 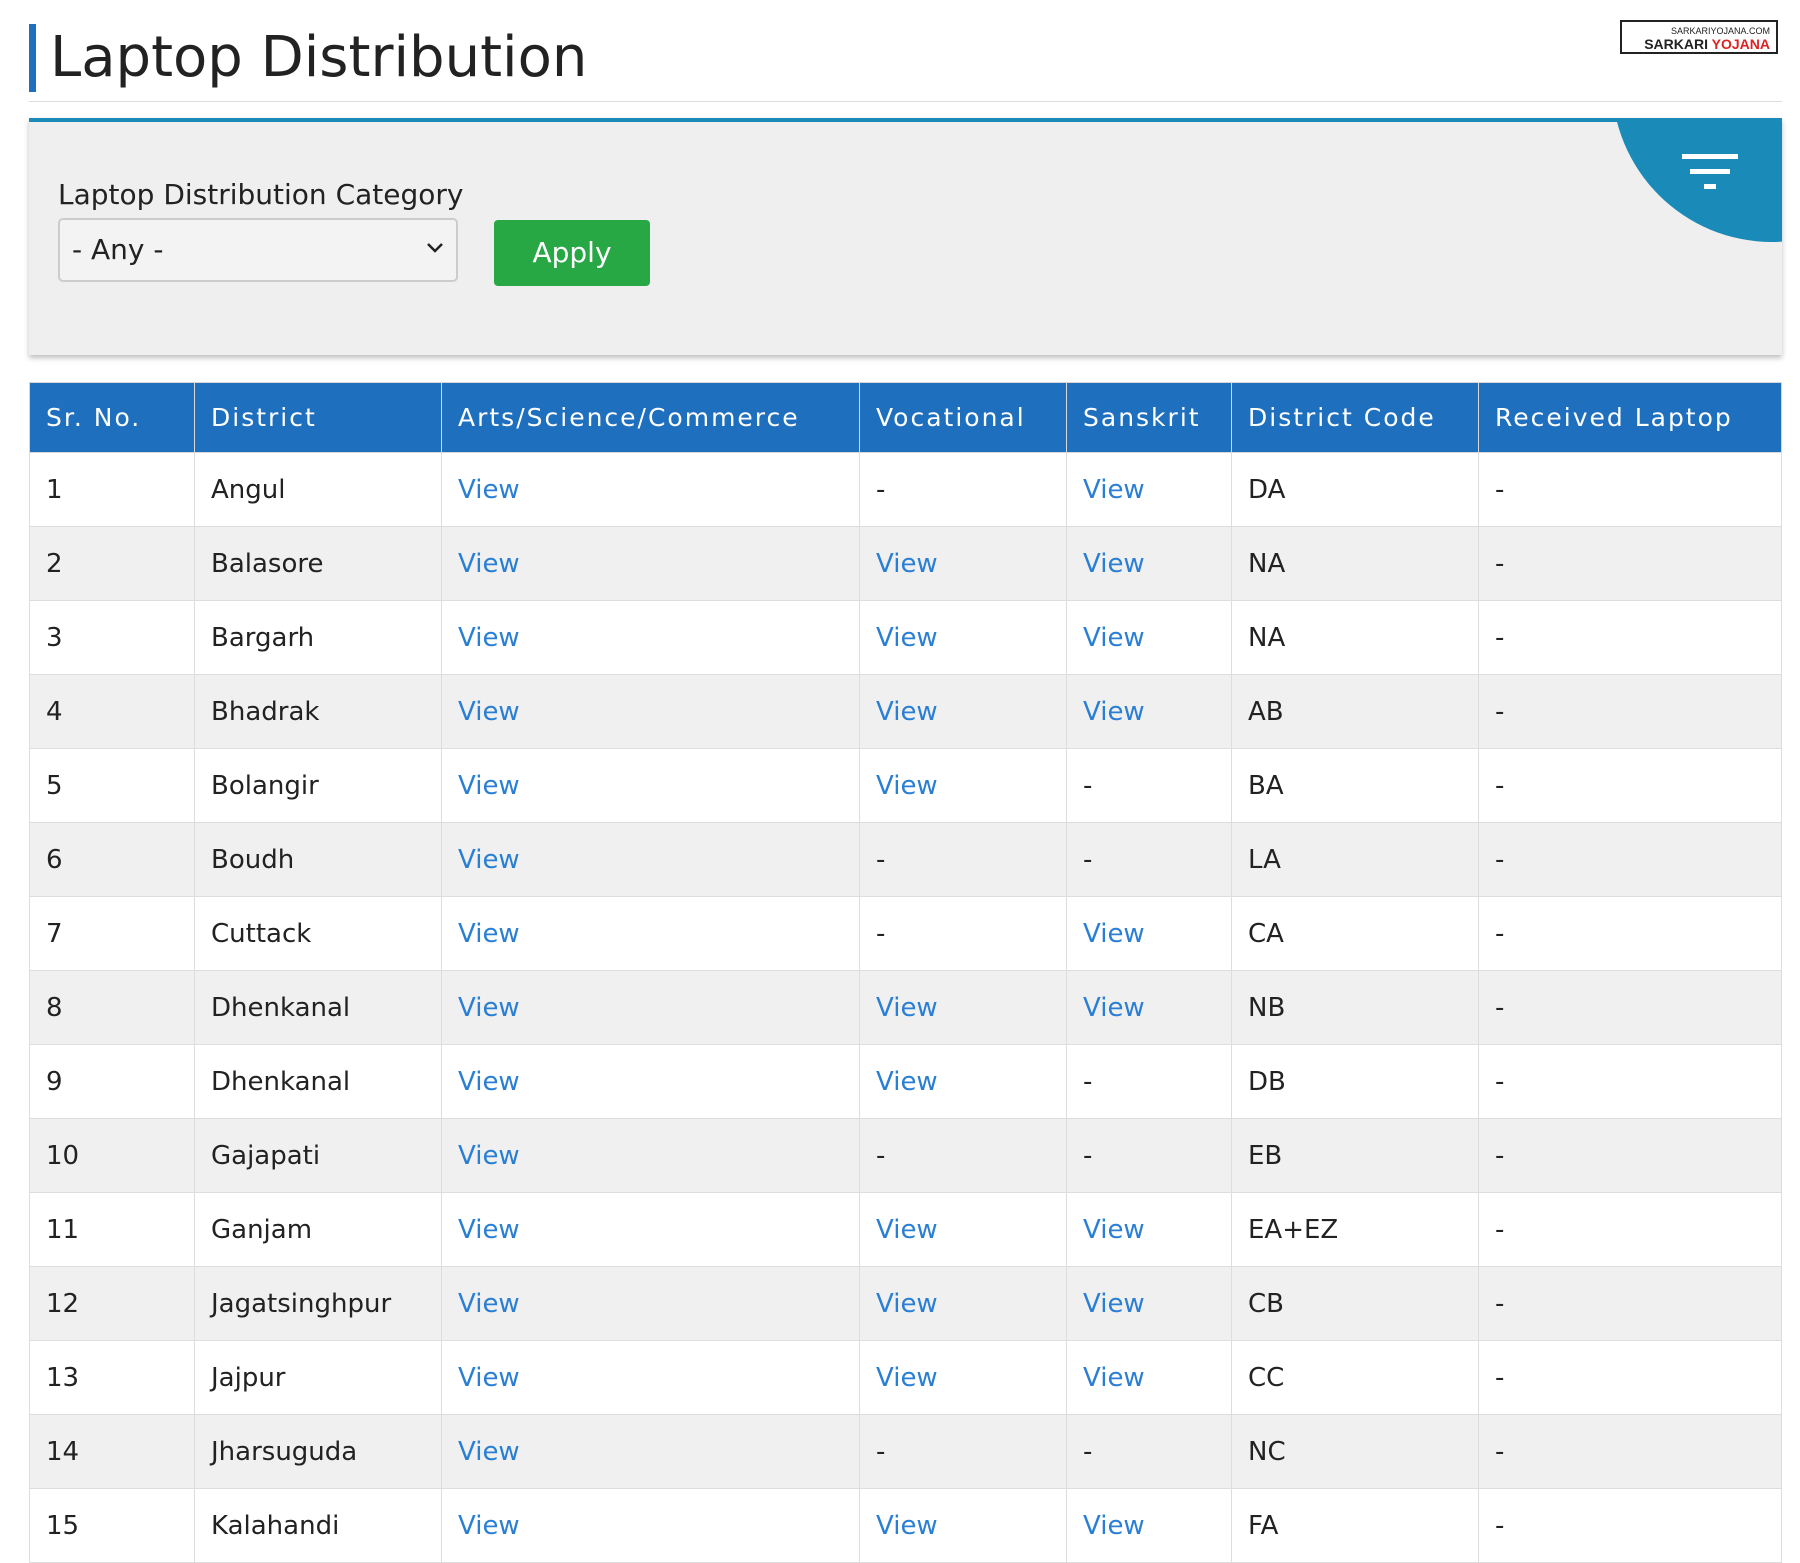 What do you see at coordinates (112, 1525) in the screenshot?
I see `table-cell: 15` at bounding box center [112, 1525].